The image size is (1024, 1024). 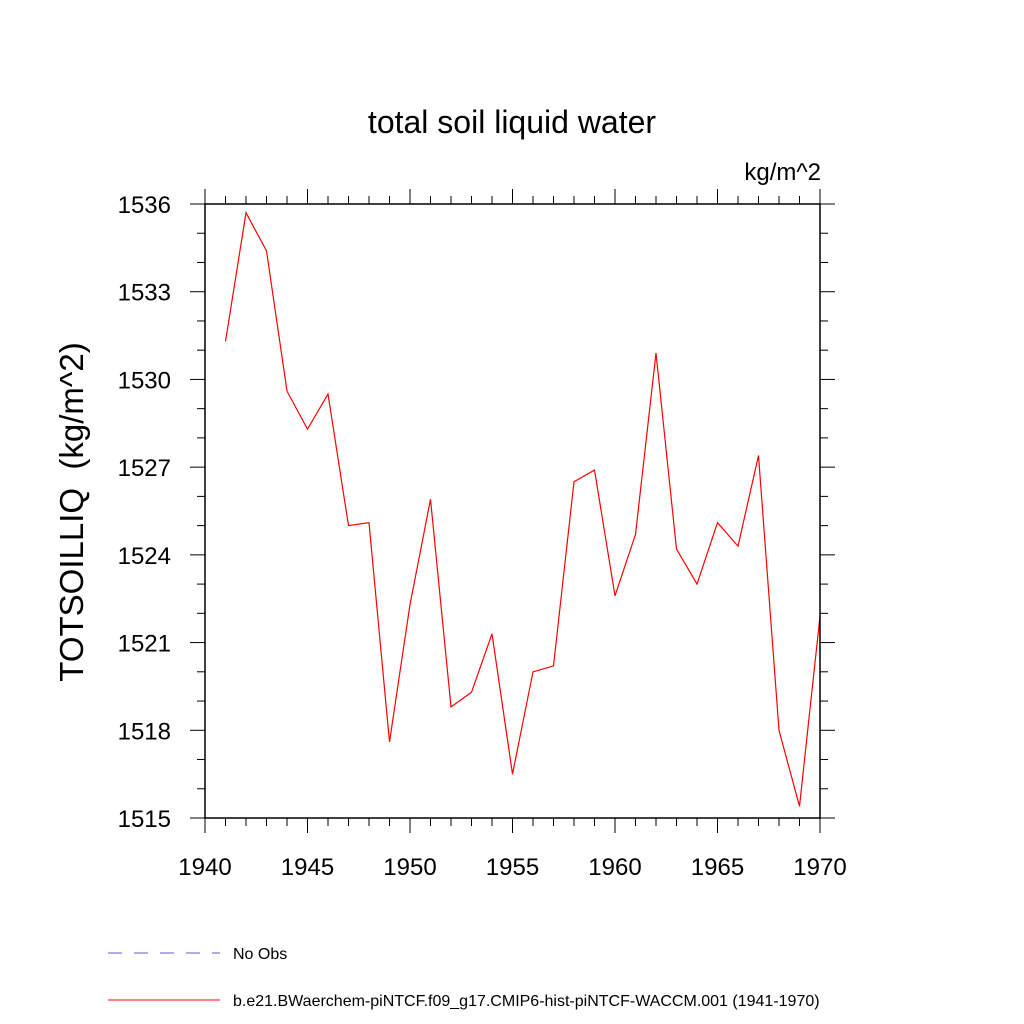 I want to click on x-tick-label: 1960, so click(x=614, y=867).